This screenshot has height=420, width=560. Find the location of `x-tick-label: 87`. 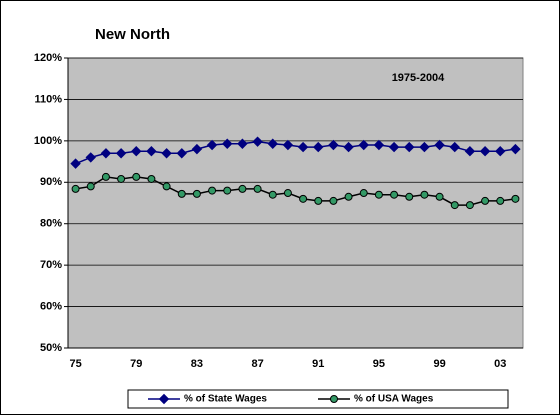

x-tick-label: 87 is located at coordinates (257, 364).